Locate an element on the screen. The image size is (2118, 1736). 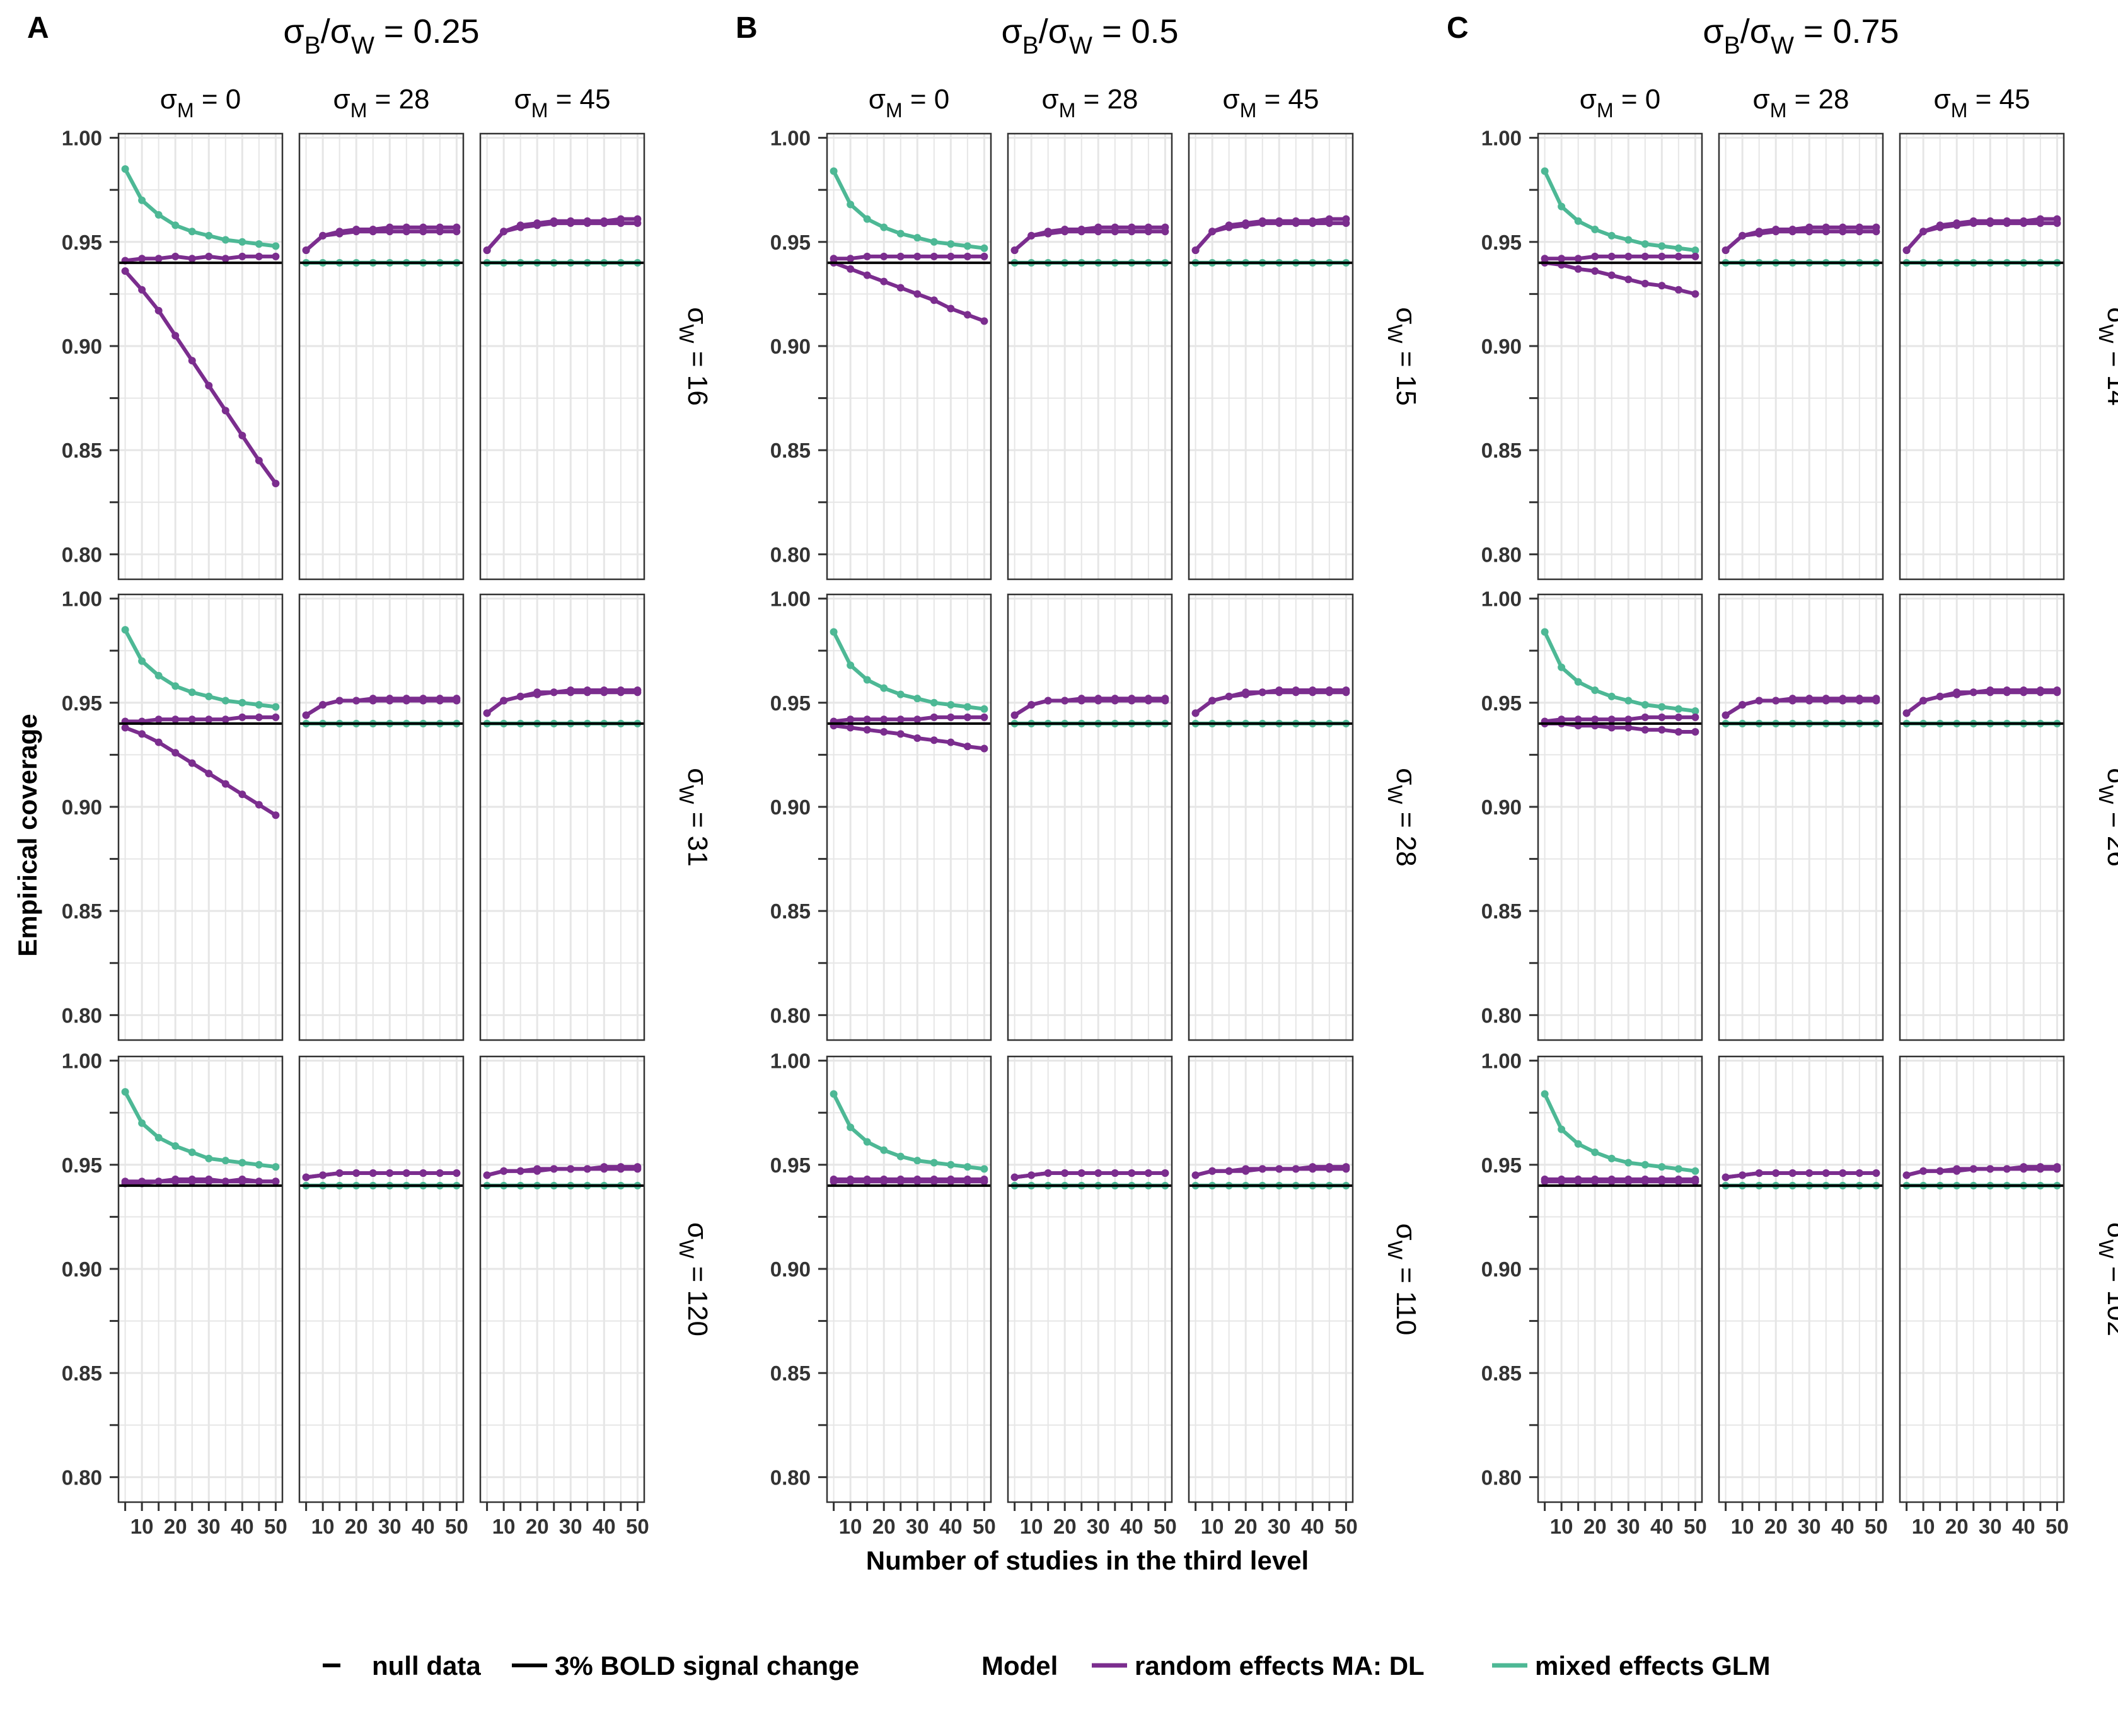
y-axis-label: Empirical coverage is located at coordinates (27, 835).